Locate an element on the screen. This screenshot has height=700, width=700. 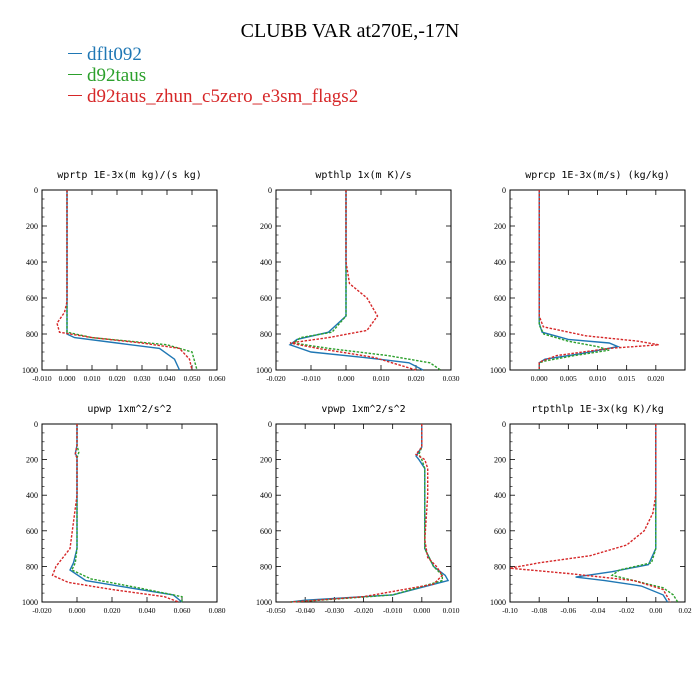
legend-swatch-d92taus is located at coordinates (75, 75).